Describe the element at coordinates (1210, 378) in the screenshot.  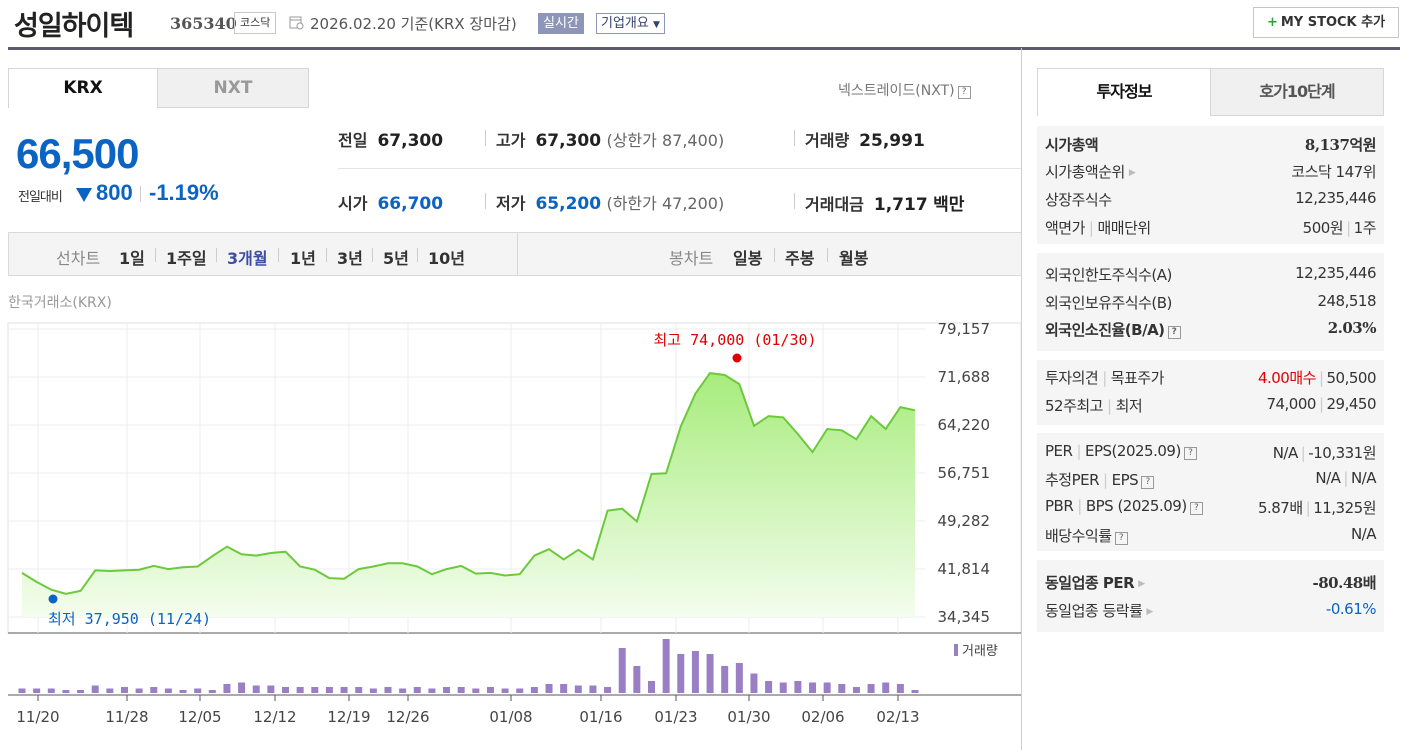
I see `opinion-row: 투자의견 | 목표주가 4.00매수 | 50,500` at that location.